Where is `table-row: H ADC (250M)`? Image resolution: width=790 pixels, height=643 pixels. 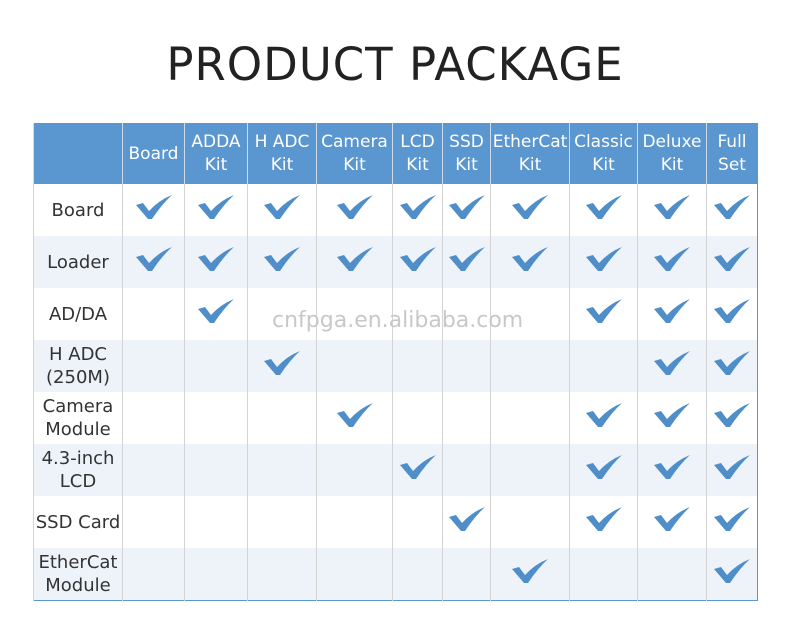
table-row: H ADC (250M) is located at coordinates (395, 366).